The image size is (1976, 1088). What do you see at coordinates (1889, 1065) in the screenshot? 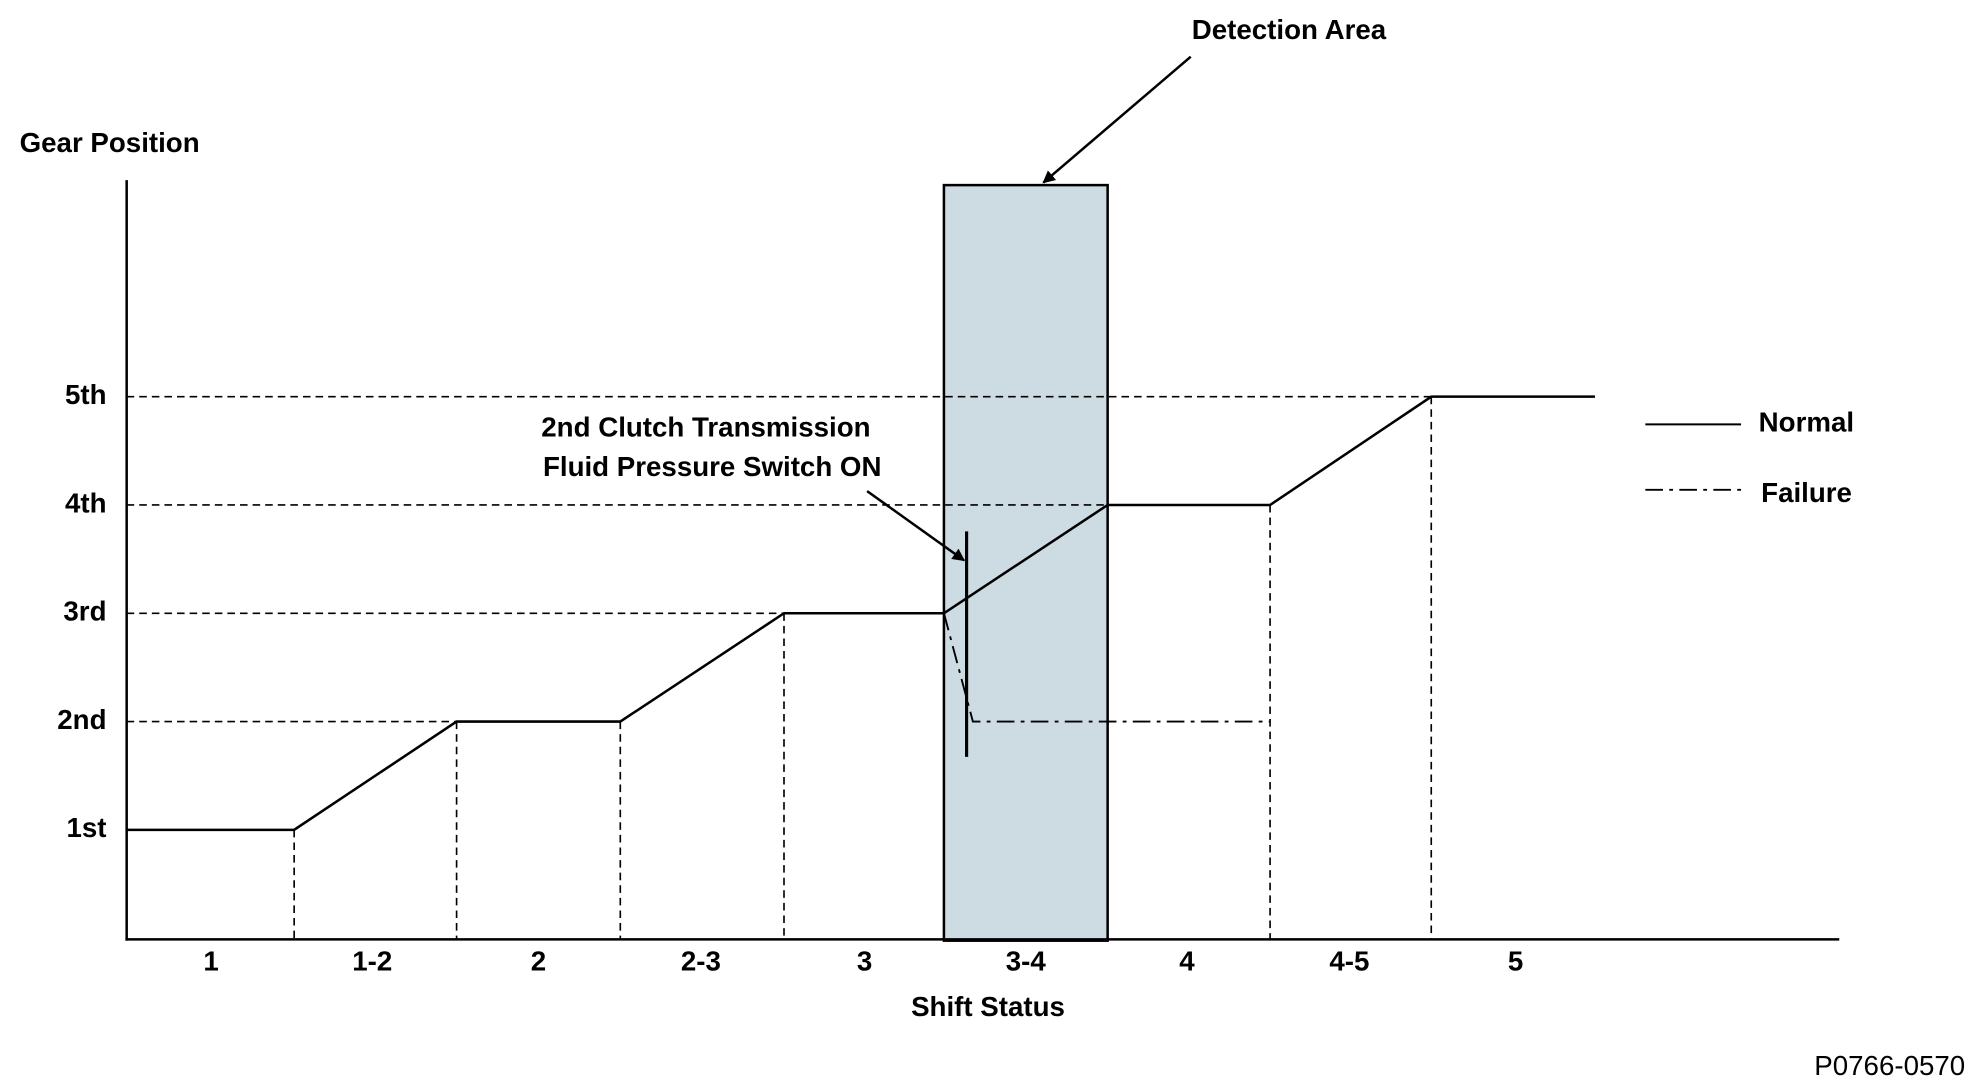
I see `figure-id: P0766-0570` at bounding box center [1889, 1065].